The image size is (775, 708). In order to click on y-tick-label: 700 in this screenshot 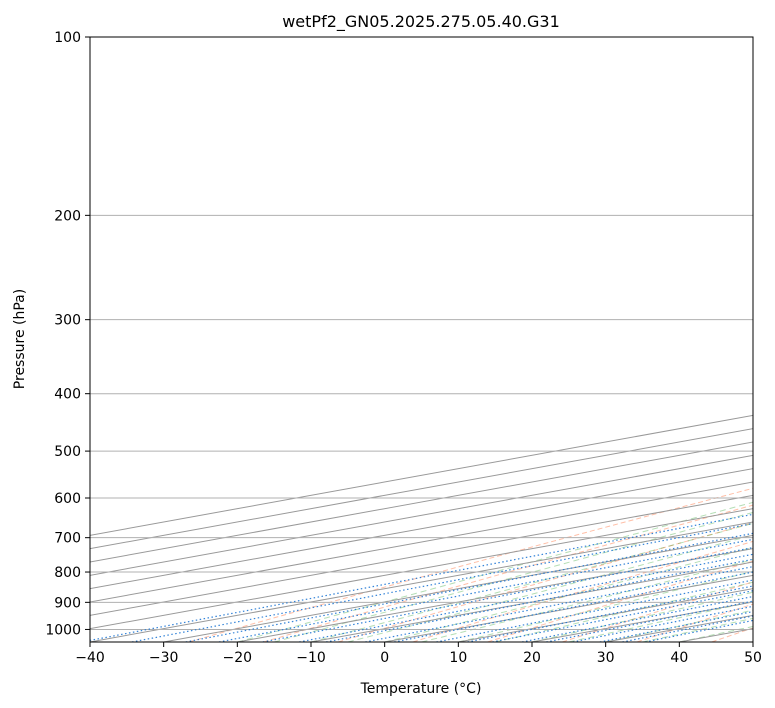, I will do `click(67, 539)`.